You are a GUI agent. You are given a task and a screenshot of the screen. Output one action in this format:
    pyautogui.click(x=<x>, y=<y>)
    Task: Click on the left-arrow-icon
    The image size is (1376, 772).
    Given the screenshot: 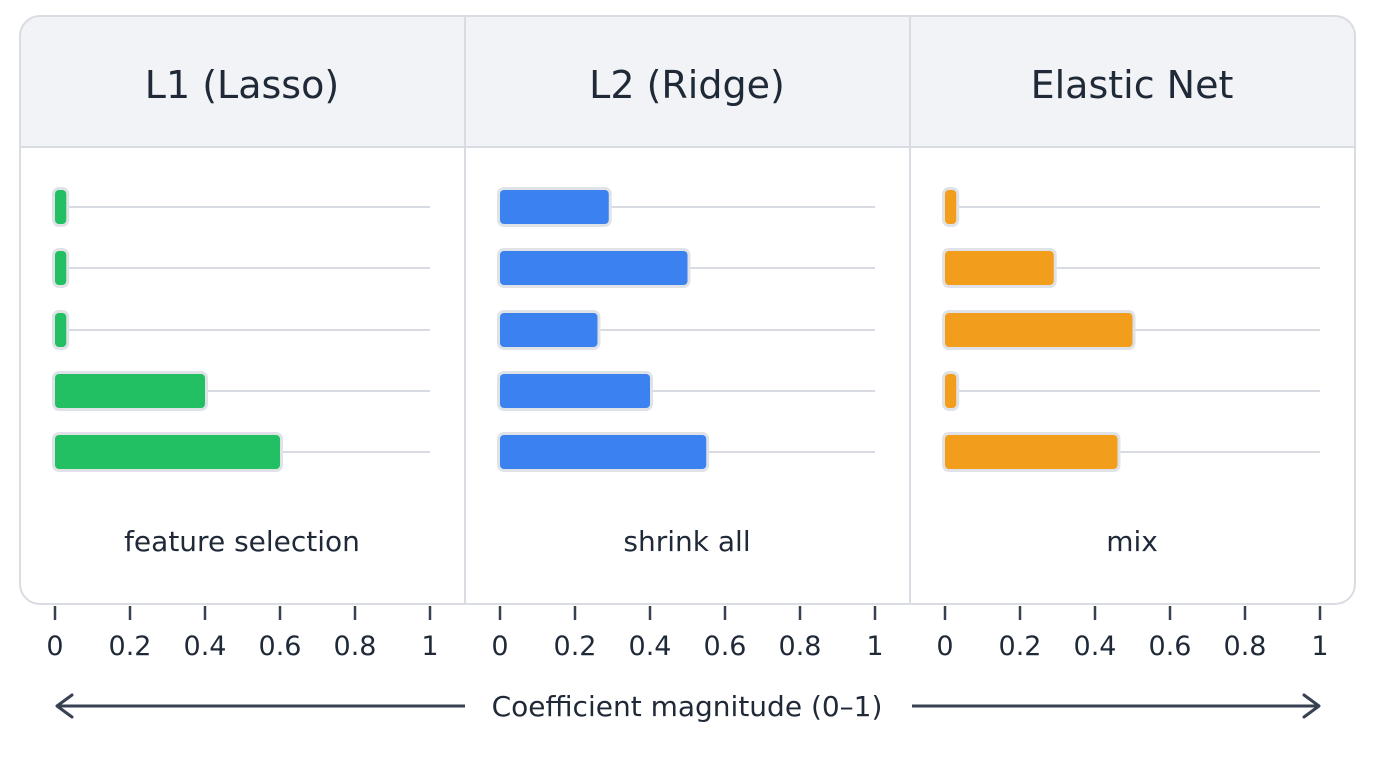 What is the action you would take?
    pyautogui.click(x=64, y=706)
    